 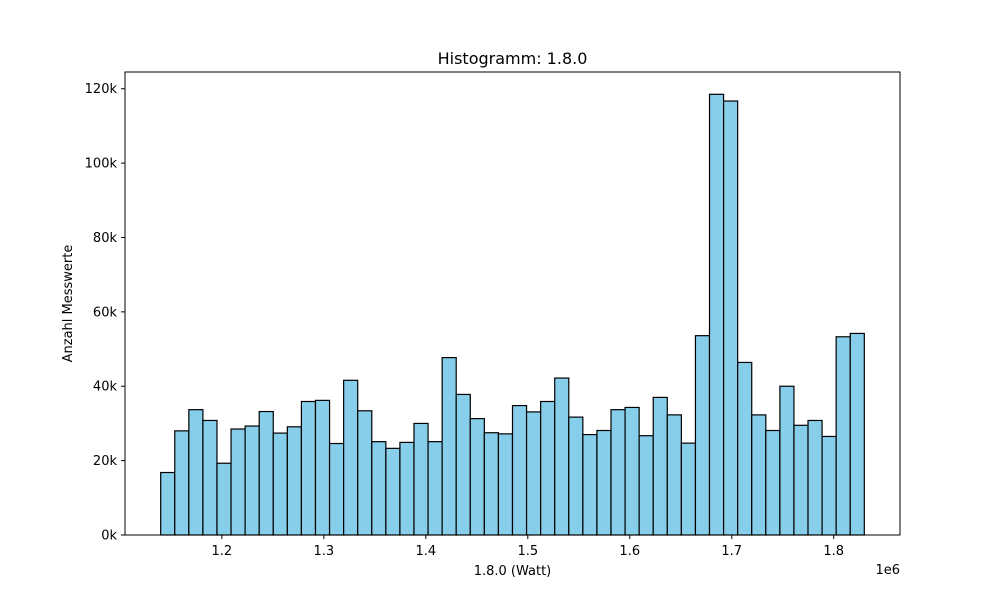 What do you see at coordinates (105, 238) in the screenshot?
I see `y-tick-label: 80k` at bounding box center [105, 238].